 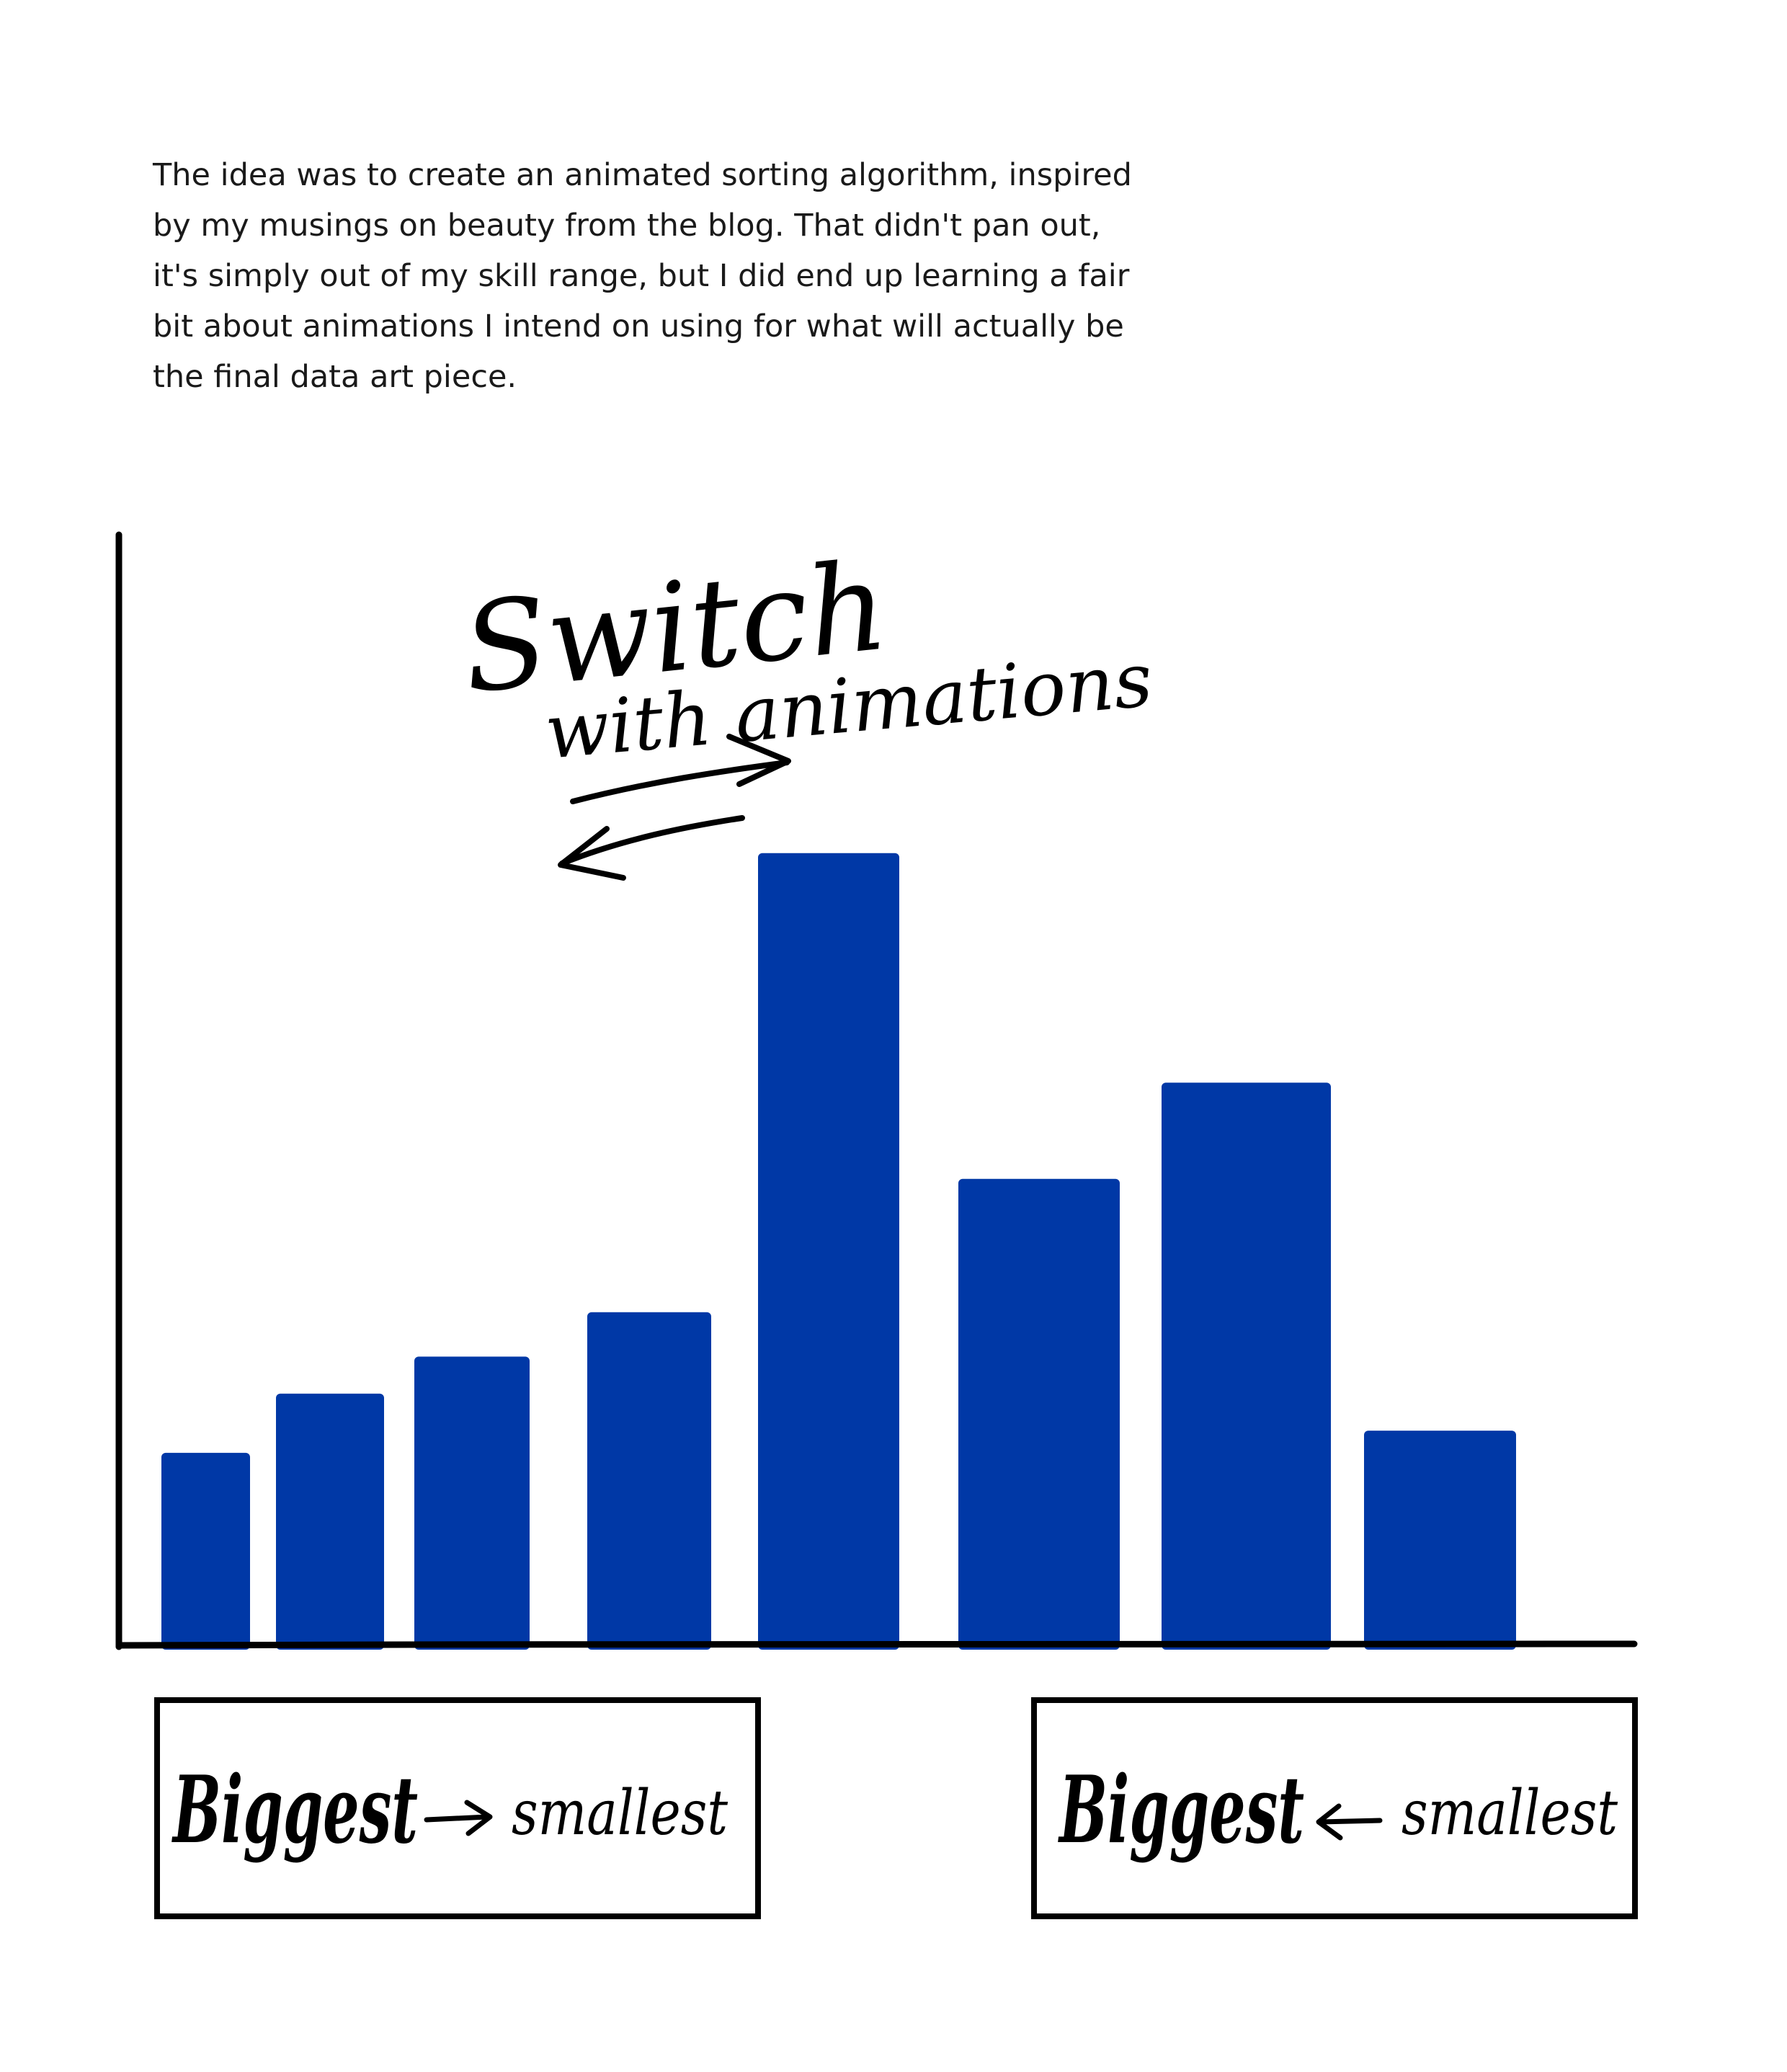 I want to click on arrow-left-icon, so click(x=1349, y=1822).